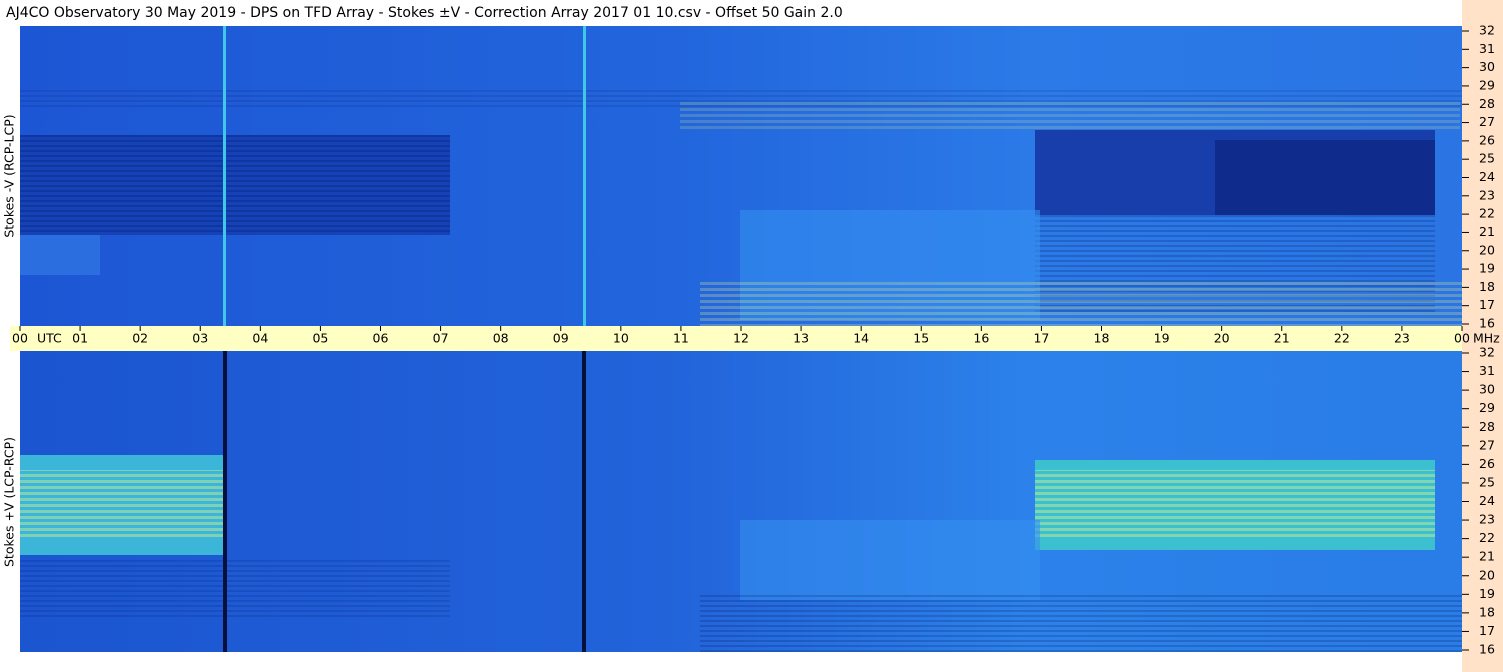  Describe the element at coordinates (49, 338) in the screenshot. I see `time-unit: UTC` at that location.